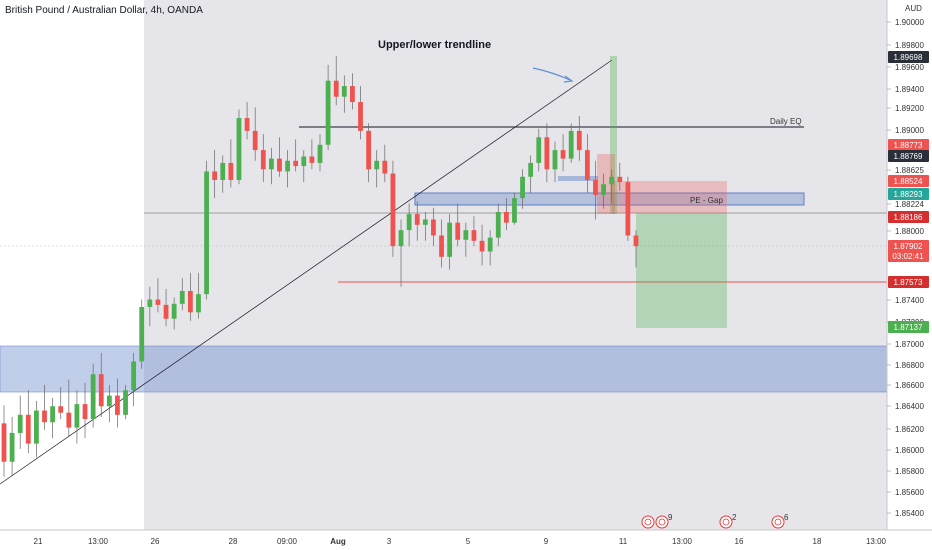 The height and width of the screenshot is (550, 932). I want to click on time-tick-label: 3, so click(389, 541).